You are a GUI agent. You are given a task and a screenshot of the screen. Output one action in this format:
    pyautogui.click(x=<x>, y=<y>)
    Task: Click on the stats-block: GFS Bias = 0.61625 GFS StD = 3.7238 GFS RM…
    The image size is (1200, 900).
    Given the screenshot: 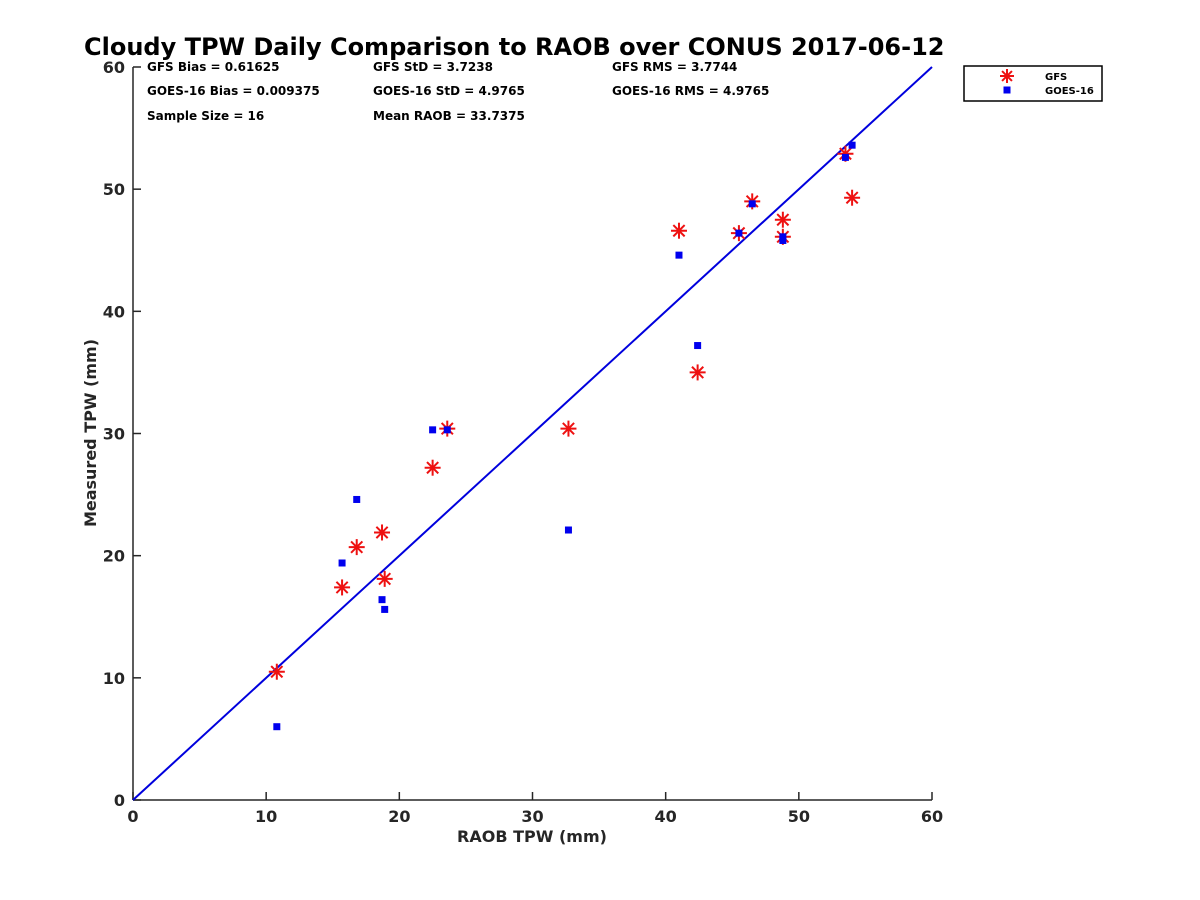 What is the action you would take?
    pyautogui.click(x=458, y=91)
    